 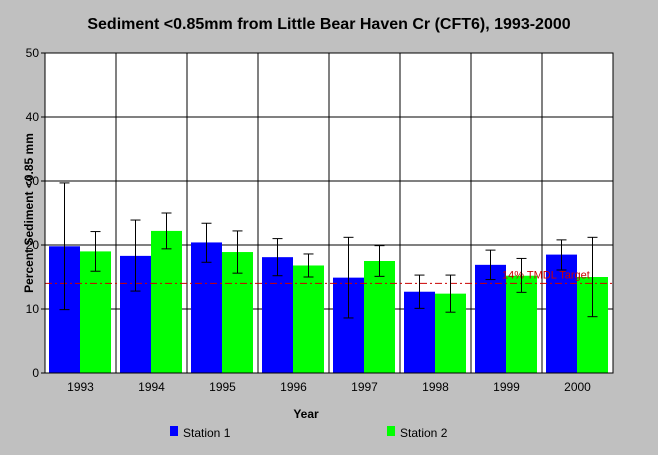 I want to click on x-tick-labels: 1993 1994 1995 1996 1997 1998 1999 2000, so click(x=329, y=387).